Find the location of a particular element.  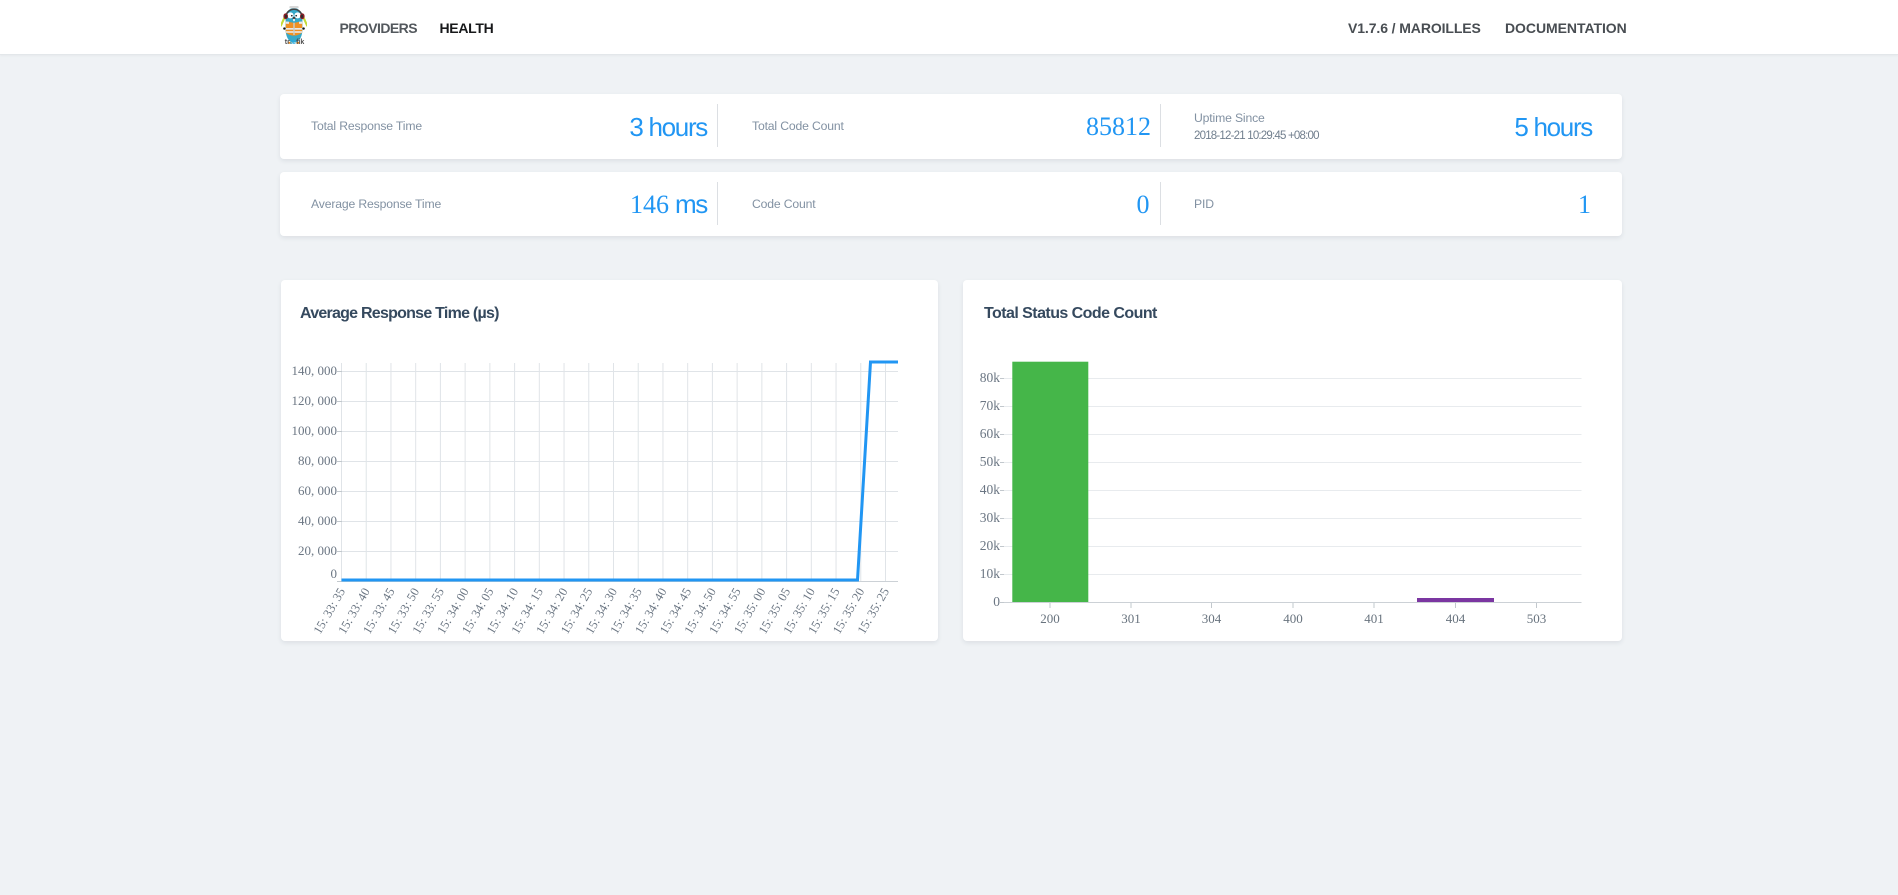

svg-text: 140, 000 is located at coordinates (315, 370).